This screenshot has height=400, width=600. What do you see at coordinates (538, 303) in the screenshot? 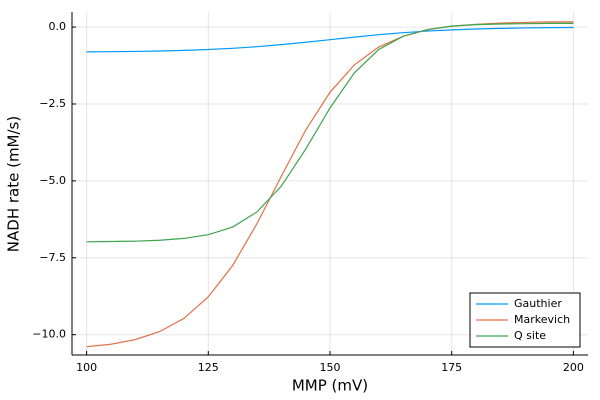
I see `legend-label: Gauthier` at bounding box center [538, 303].